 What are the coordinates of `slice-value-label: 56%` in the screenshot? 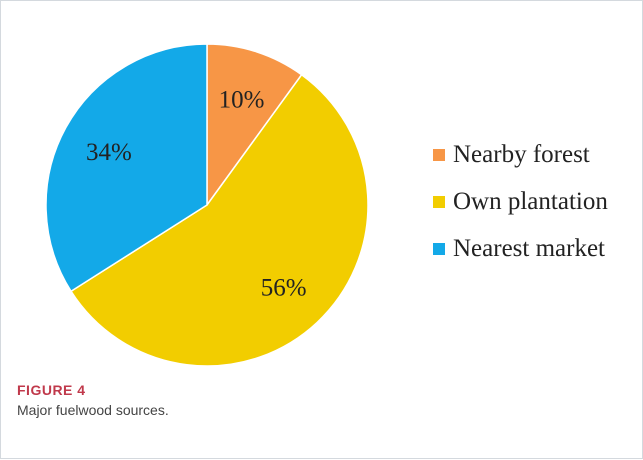 It's located at (284, 288).